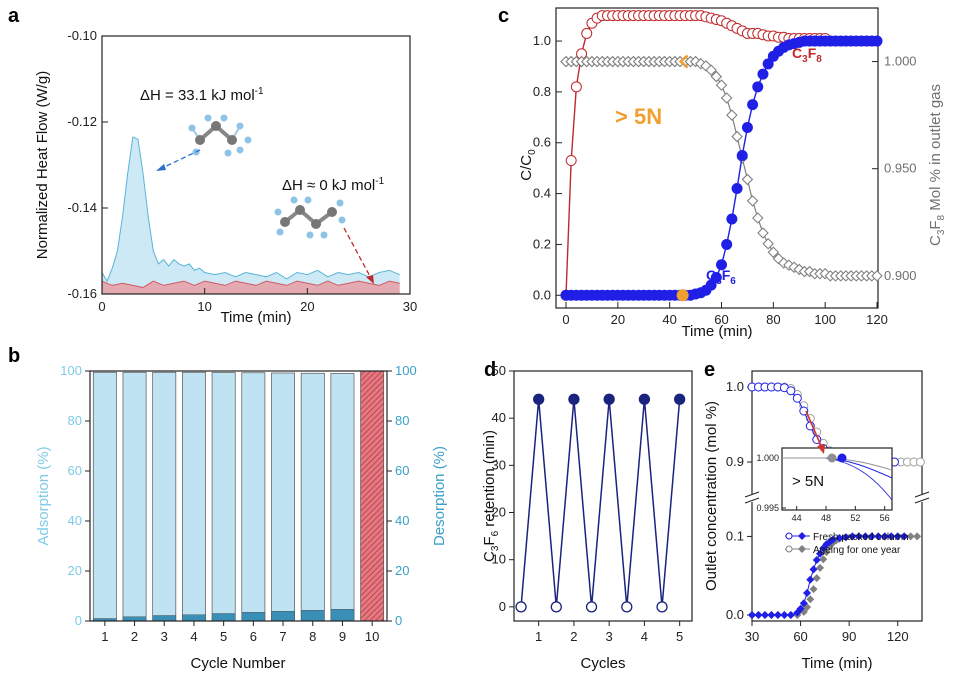 Image resolution: width=962 pixels, height=684 pixels. What do you see at coordinates (75, 520) in the screenshot?
I see `y-tick-label-left: 40` at bounding box center [75, 520].